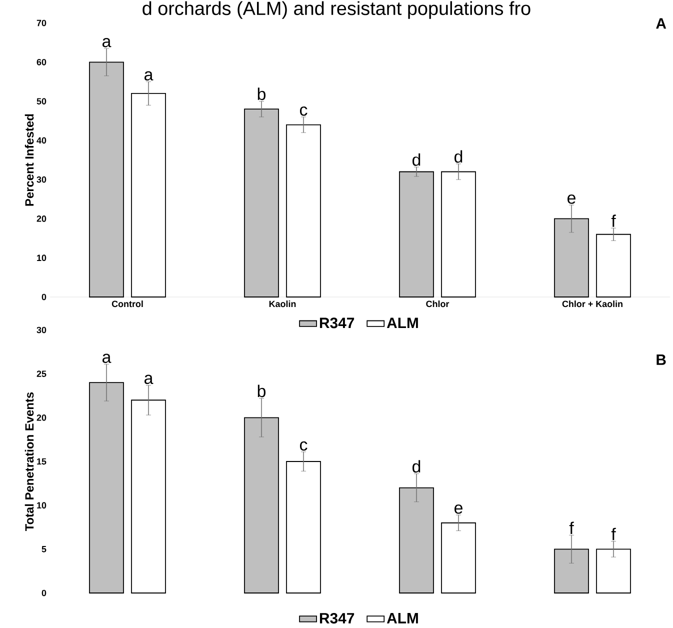 The image size is (673, 628). I want to click on annotation: A, so click(661, 23).